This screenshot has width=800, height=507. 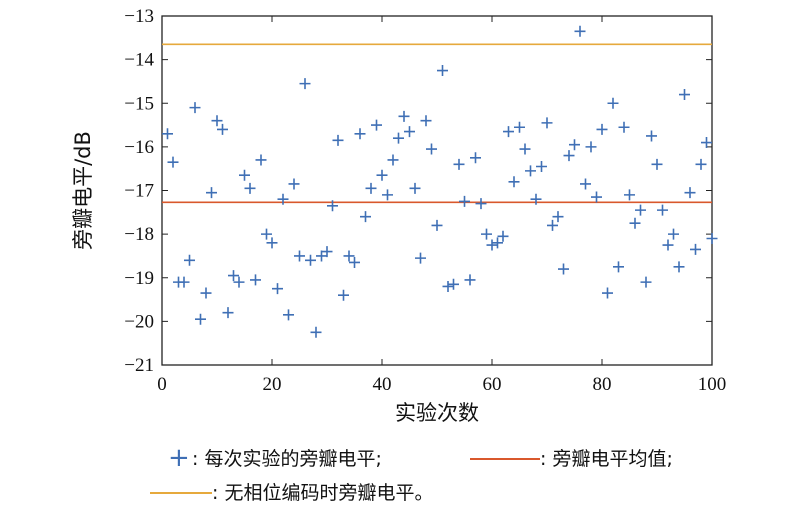 What do you see at coordinates (323, 493) in the screenshot?
I see `legend-label-uncoded: : 无相位编码时旁瓣电平。` at bounding box center [323, 493].